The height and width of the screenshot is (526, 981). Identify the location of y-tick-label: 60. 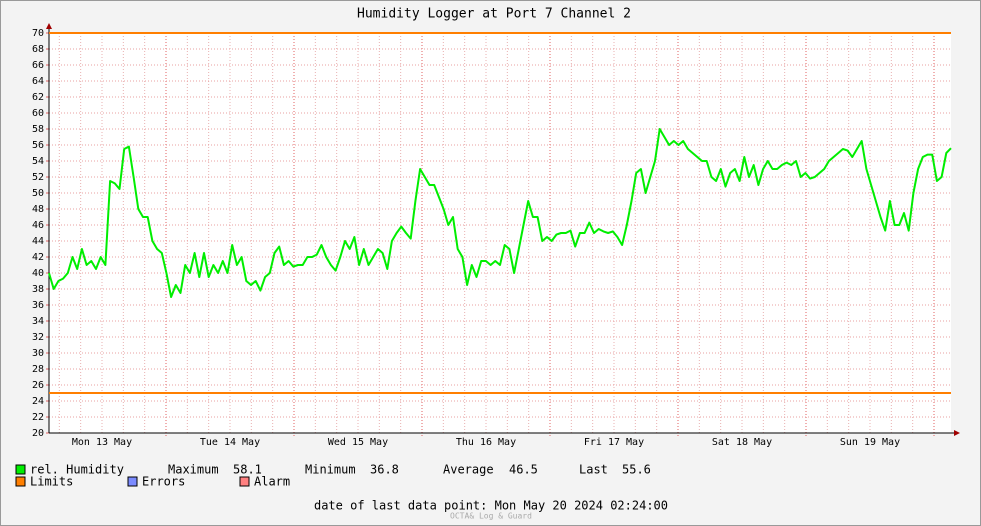
(38, 113).